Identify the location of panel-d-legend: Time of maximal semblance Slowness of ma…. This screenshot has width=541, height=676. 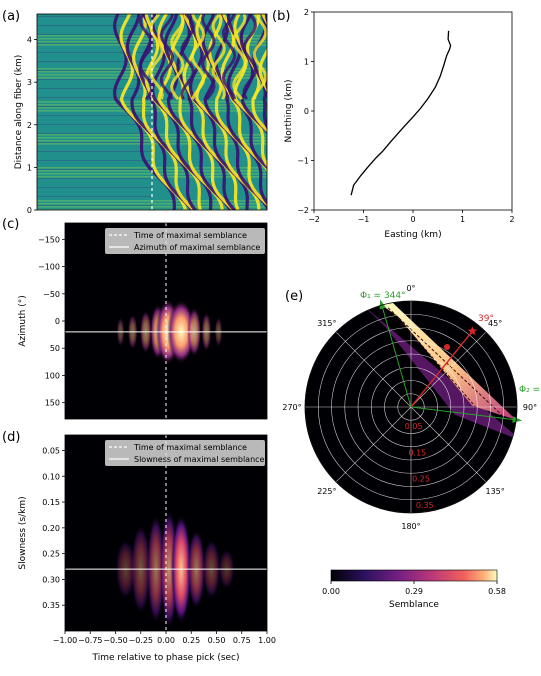
(185, 453).